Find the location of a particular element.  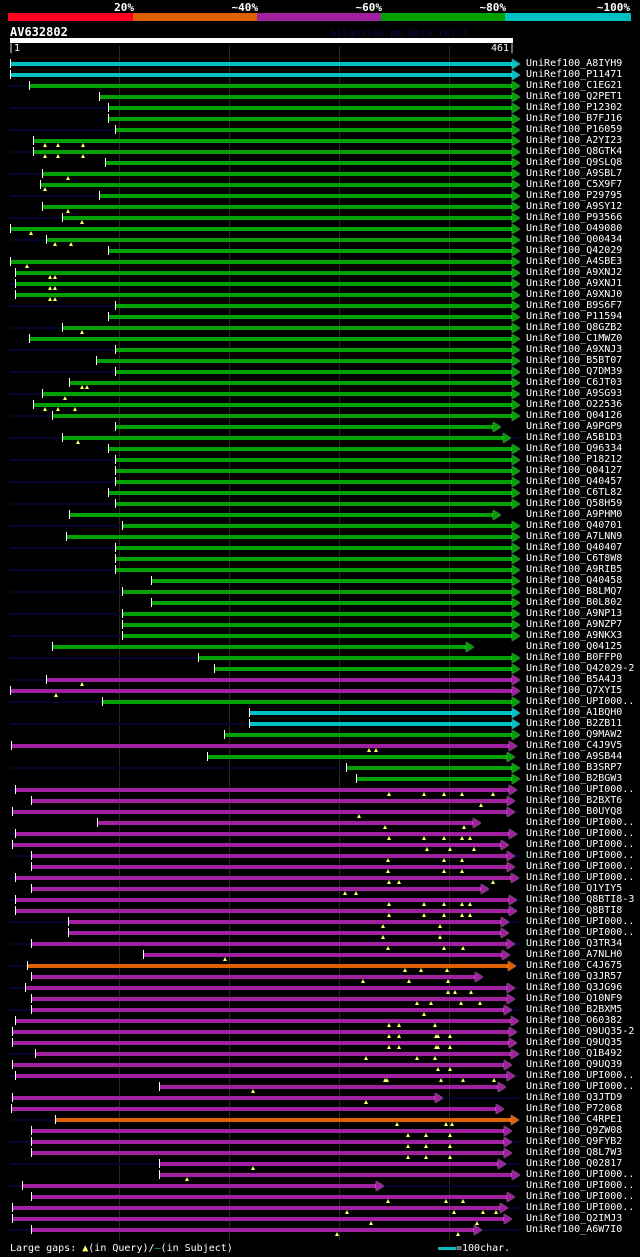

hit-label-link: UniRef100_Q40407 is located at coordinates (574, 547).